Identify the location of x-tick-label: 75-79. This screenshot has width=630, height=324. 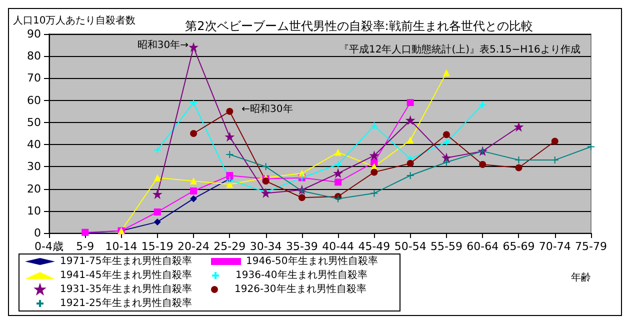
(591, 246).